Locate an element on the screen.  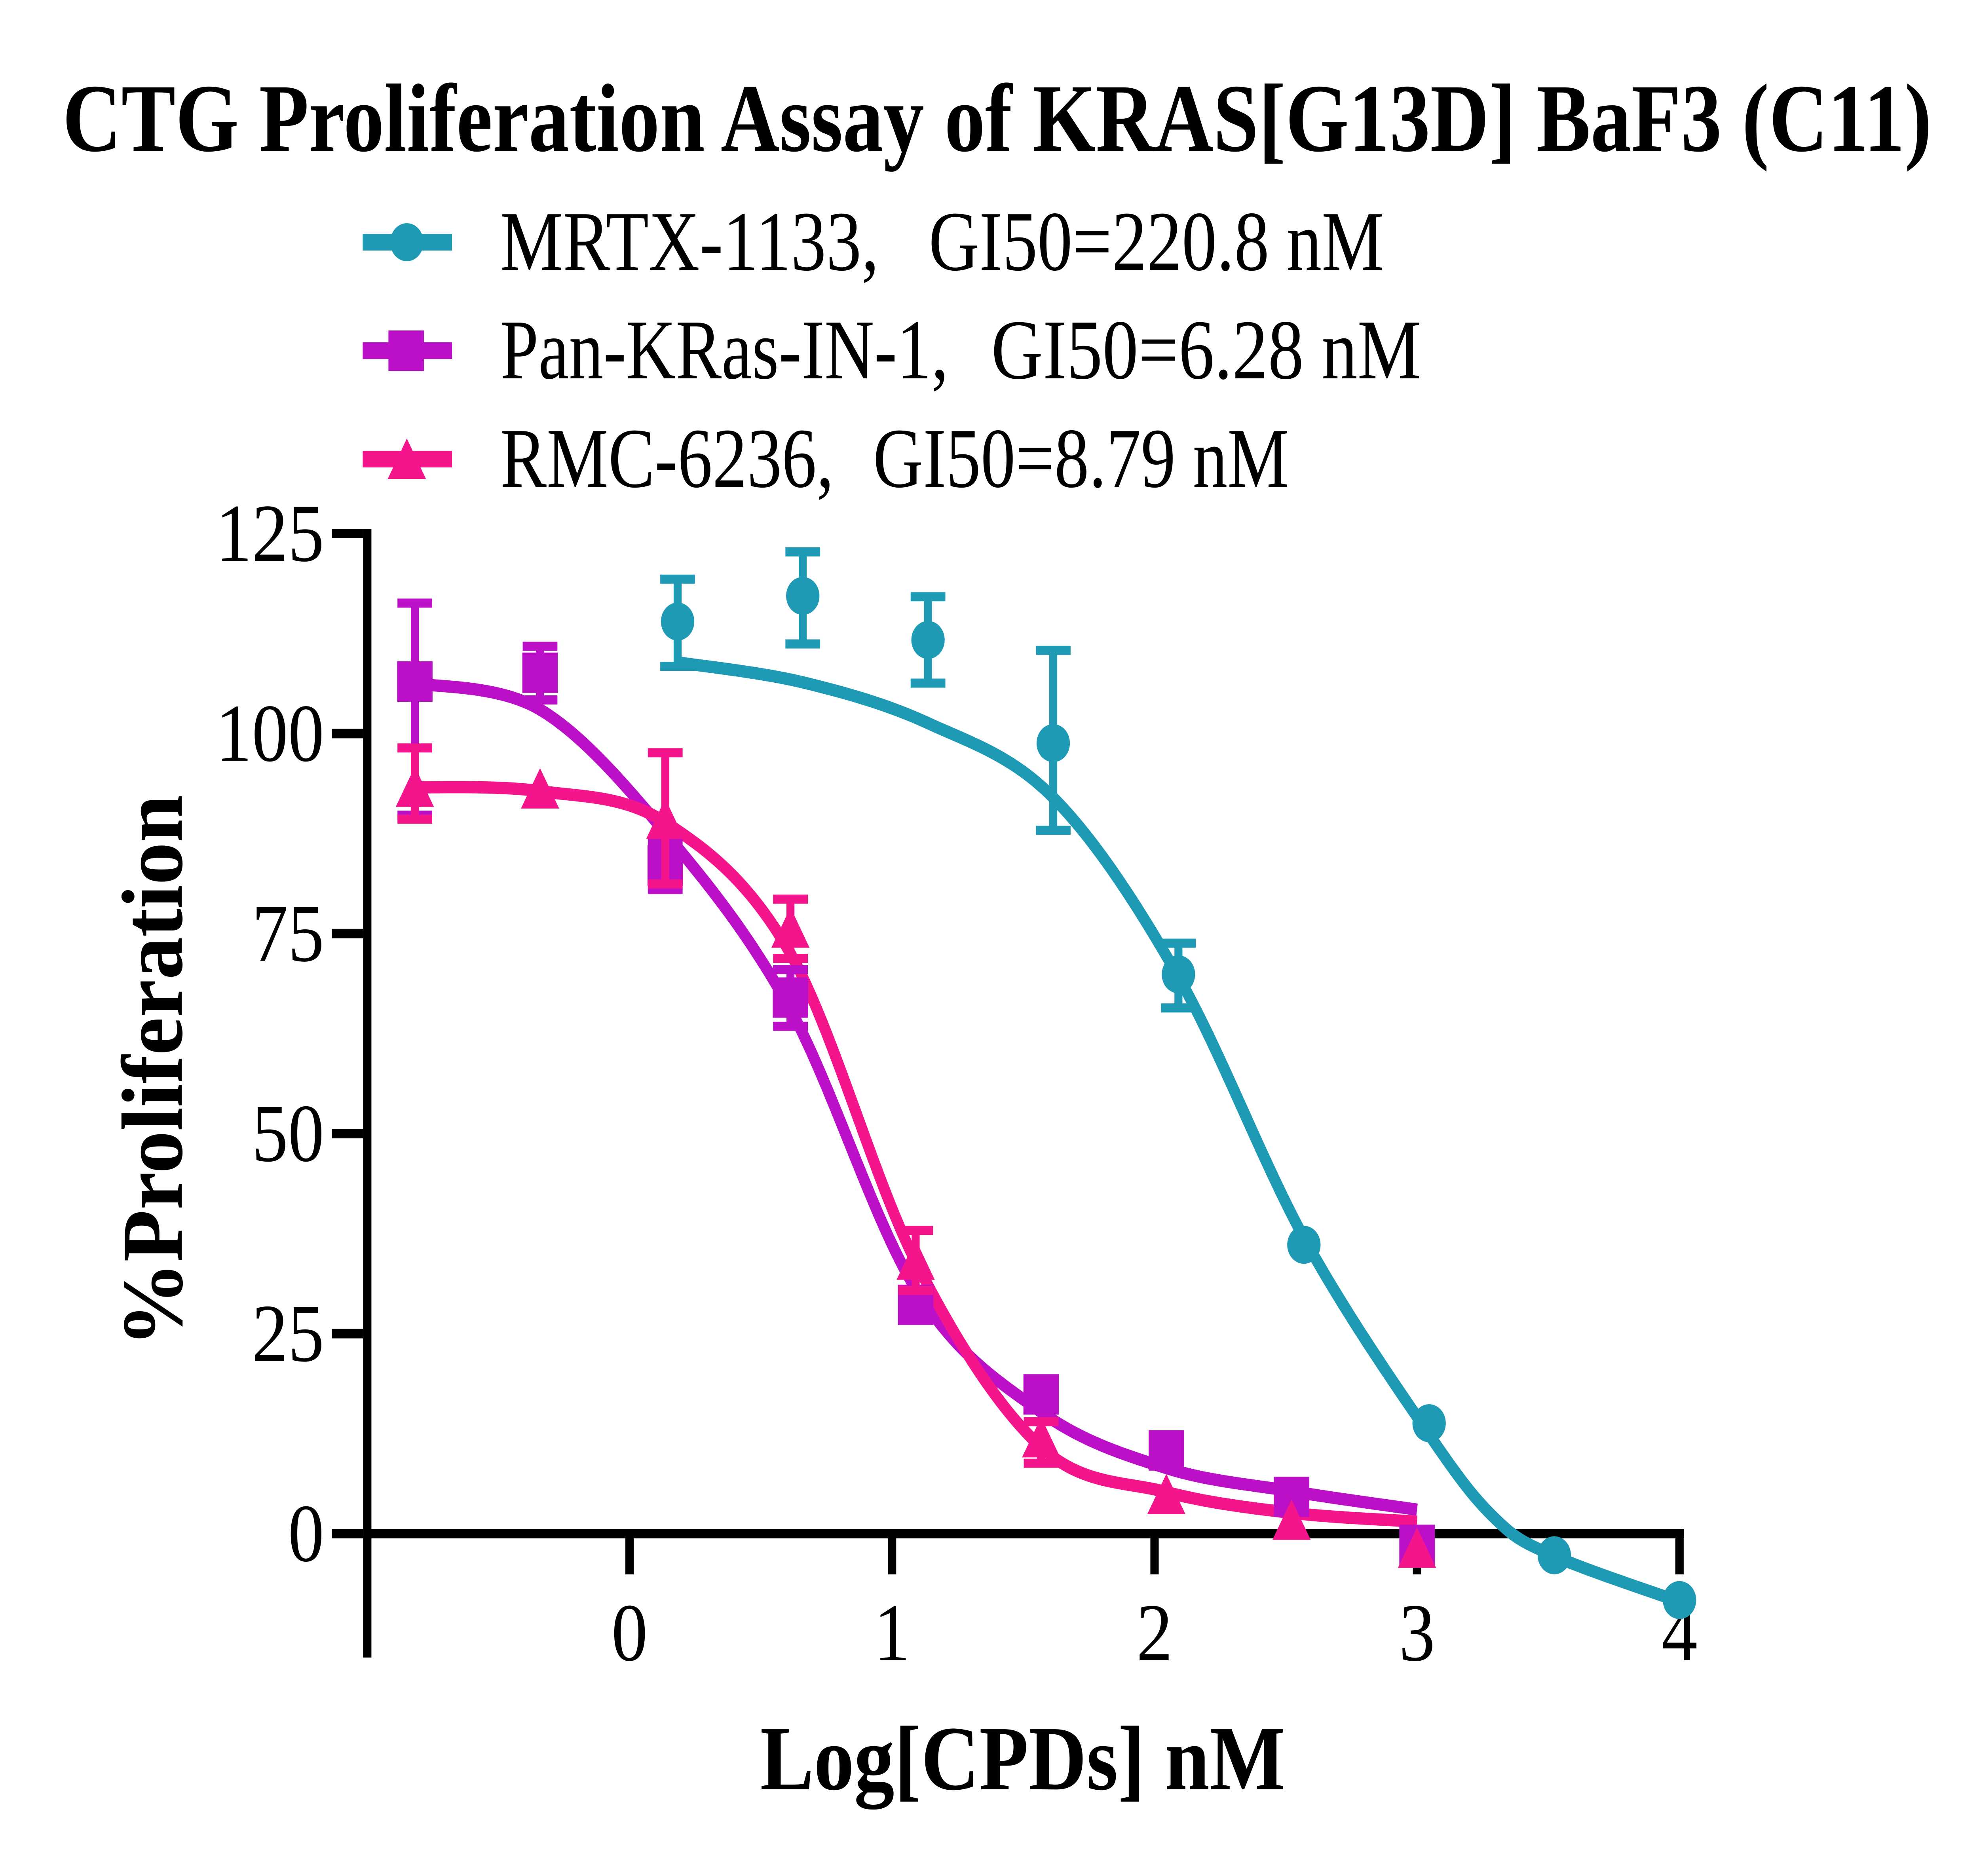
svg-text: 2 is located at coordinates (1154, 1633).